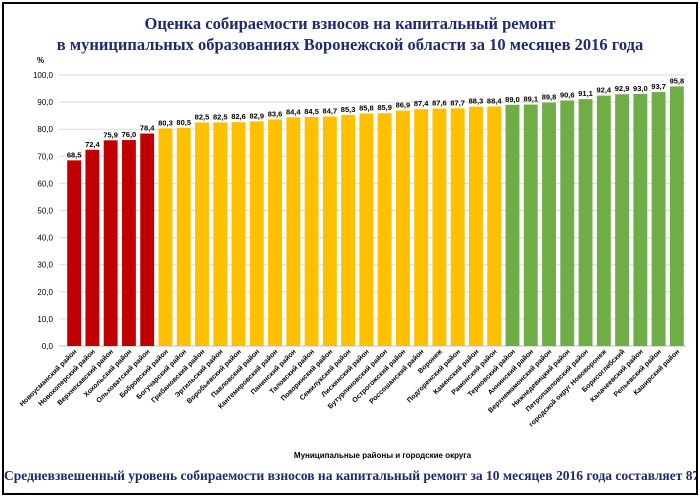 This screenshot has width=700, height=497. Describe the element at coordinates (45, 156) in the screenshot. I see `y-tick-label: 70,0` at that location.